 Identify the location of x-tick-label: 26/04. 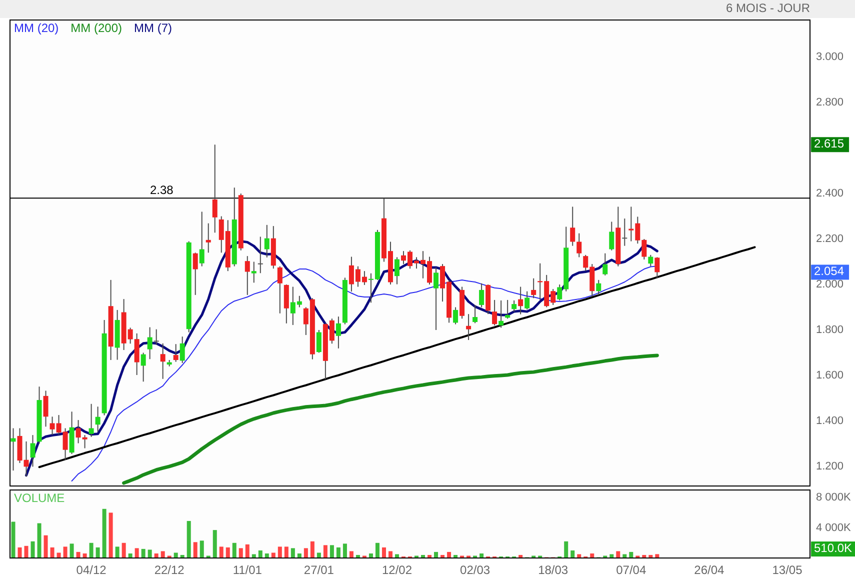
(709, 570).